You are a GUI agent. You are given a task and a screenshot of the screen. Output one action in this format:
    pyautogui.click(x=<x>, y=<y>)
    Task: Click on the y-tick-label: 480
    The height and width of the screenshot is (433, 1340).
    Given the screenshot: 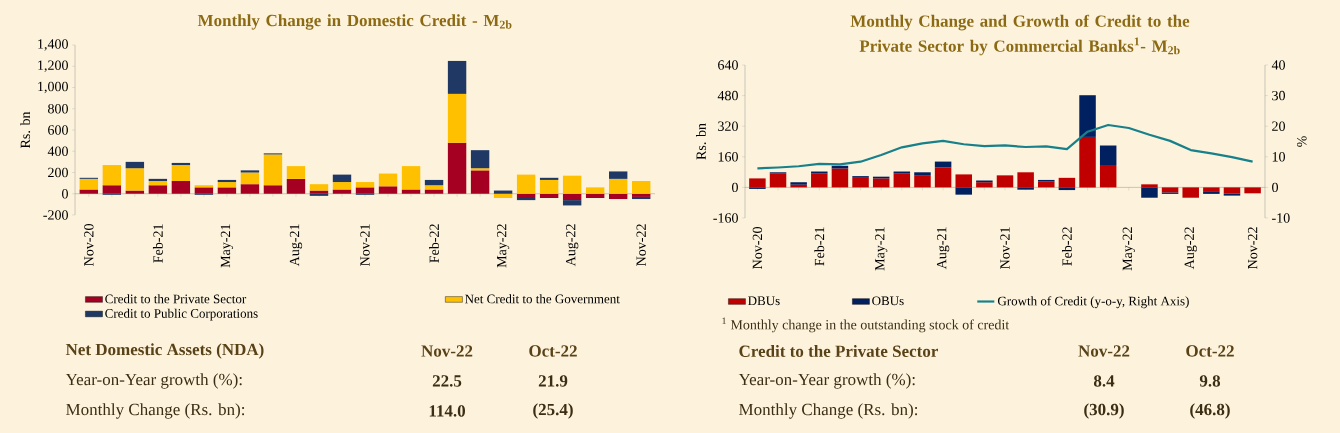 What is the action you would take?
    pyautogui.click(x=727, y=95)
    